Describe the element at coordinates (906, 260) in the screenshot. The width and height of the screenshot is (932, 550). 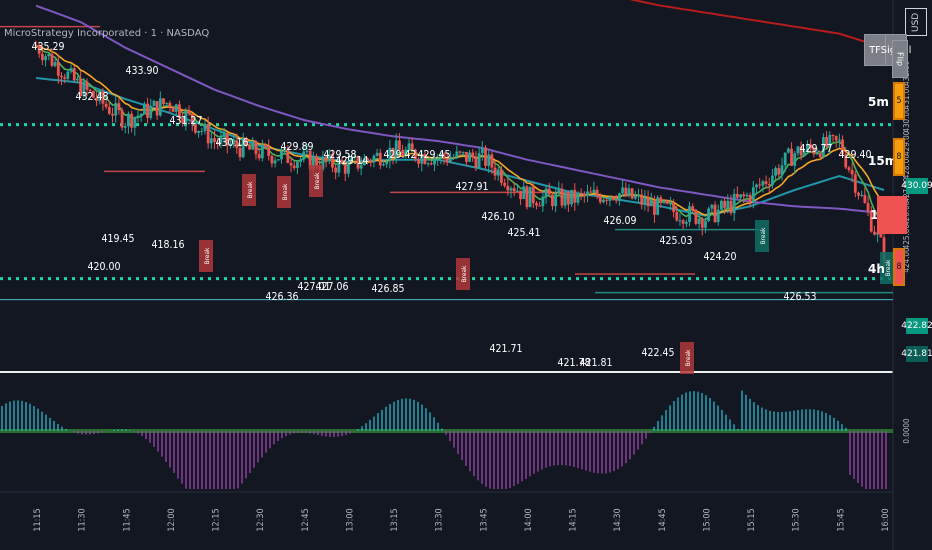
I see `price-tick-label: 424.00` at that location.